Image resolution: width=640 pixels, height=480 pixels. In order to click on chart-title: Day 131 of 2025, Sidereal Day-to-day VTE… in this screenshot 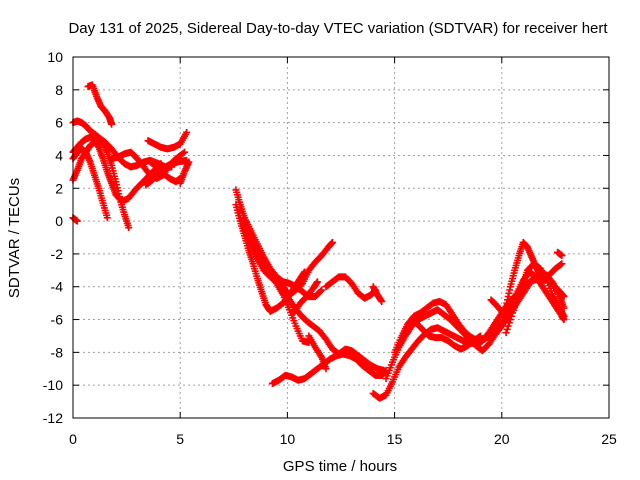, I will do `click(338, 28)`.